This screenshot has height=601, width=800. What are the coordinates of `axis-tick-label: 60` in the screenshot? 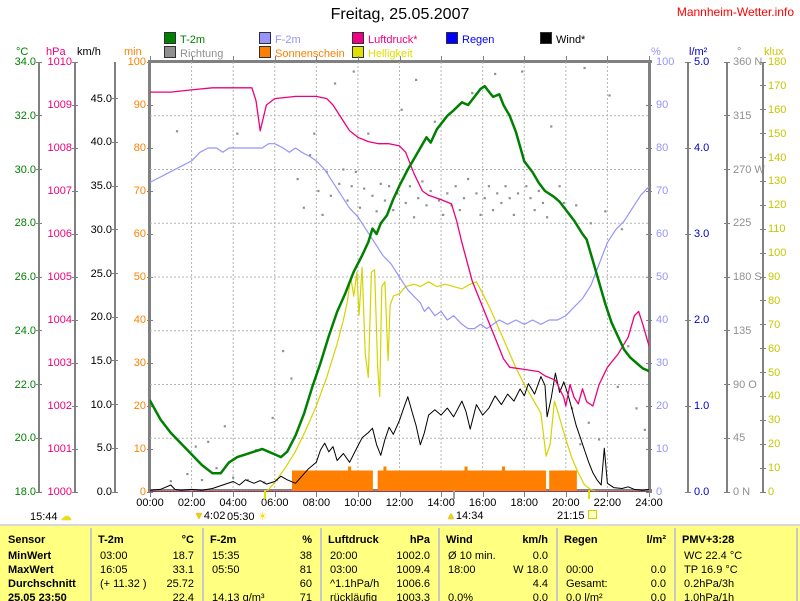 It's located at (774, 348).